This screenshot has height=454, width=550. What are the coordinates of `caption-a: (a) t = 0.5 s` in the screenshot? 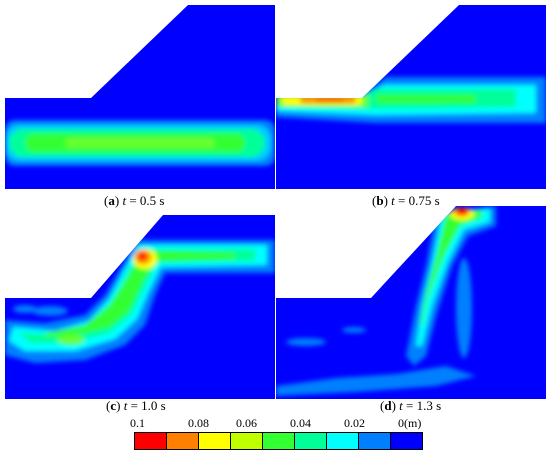 It's located at (134, 200).